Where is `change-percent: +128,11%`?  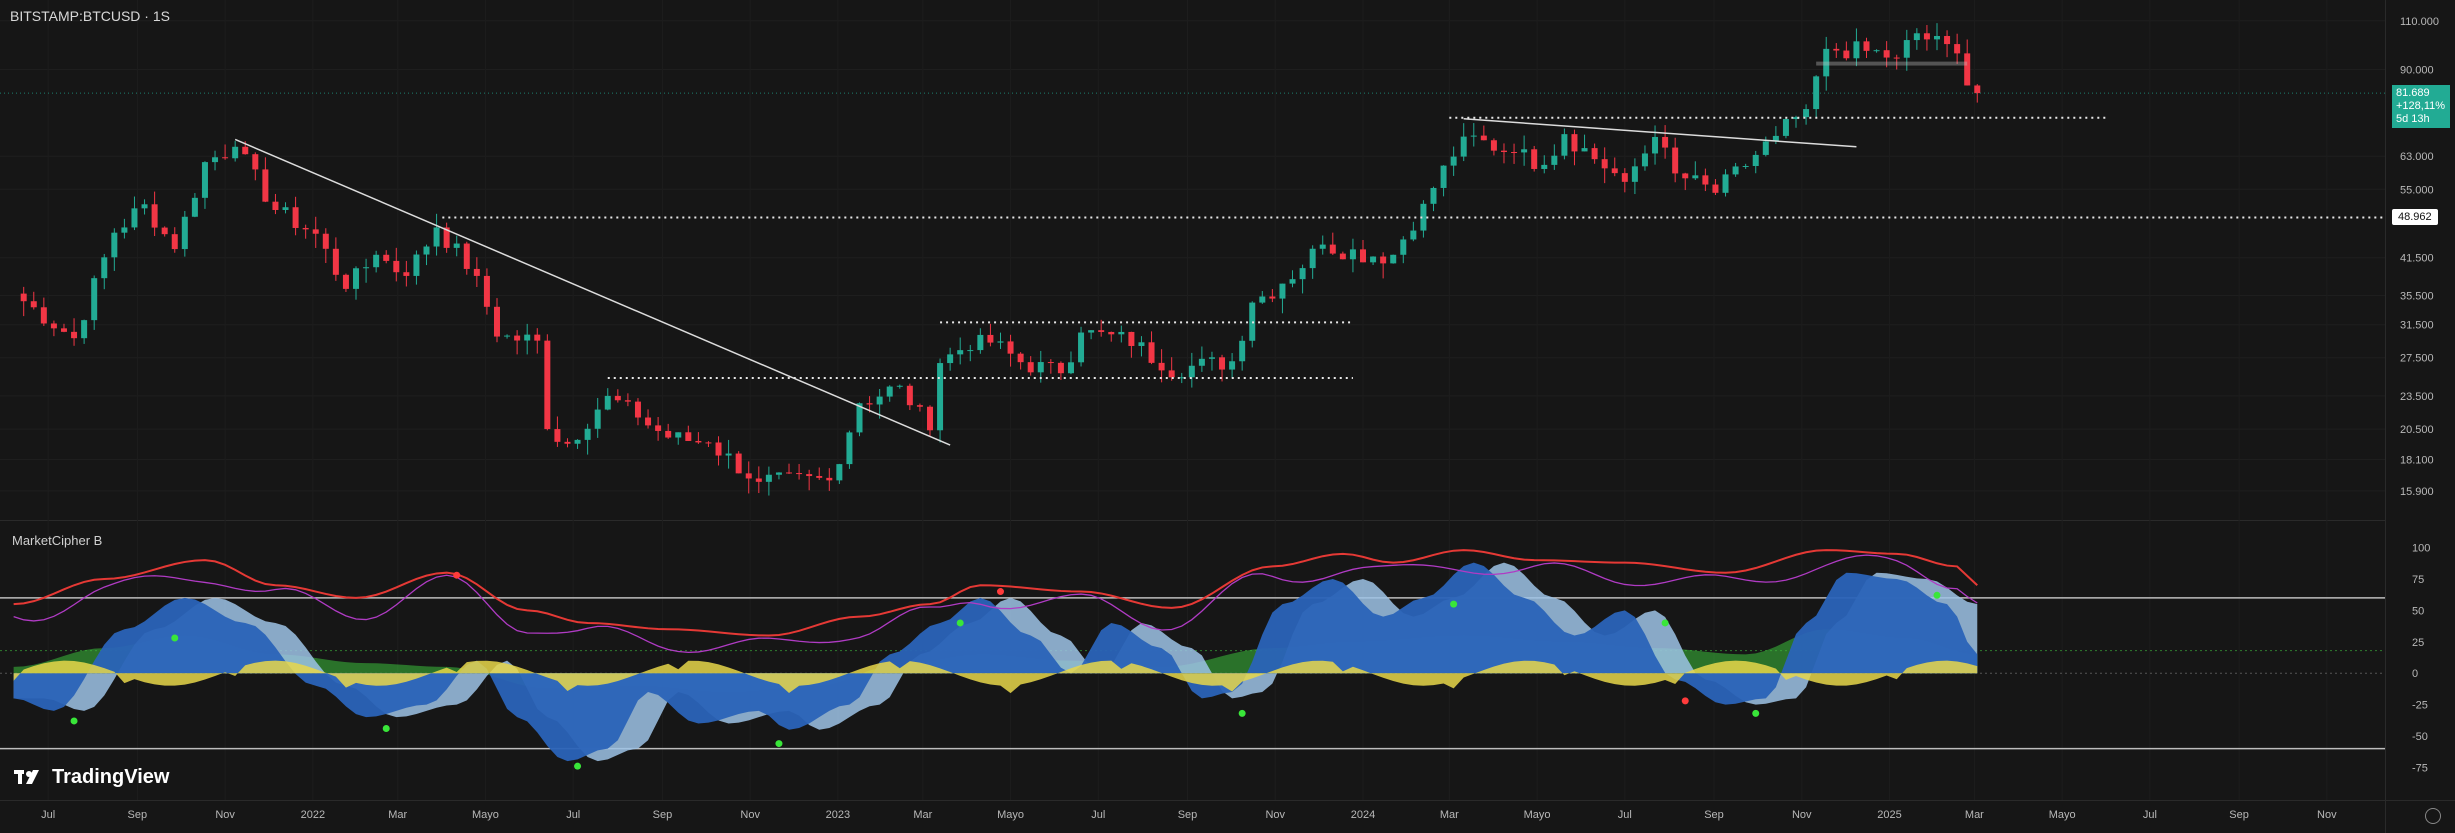
change-percent: +128,11% is located at coordinates (2421, 106).